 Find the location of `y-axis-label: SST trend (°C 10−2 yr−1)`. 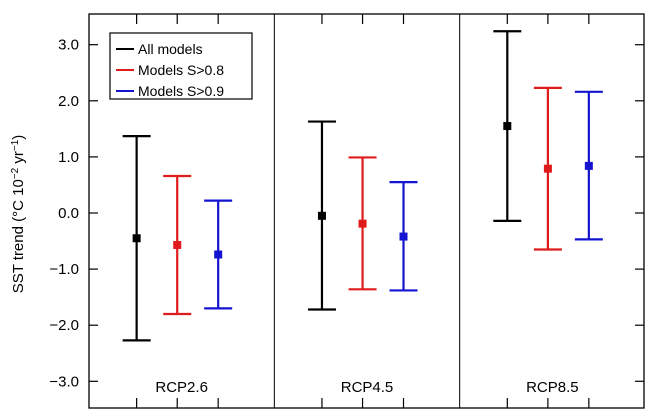

y-axis-label: SST trend (°C 10−2 yr−1) is located at coordinates (19, 214).